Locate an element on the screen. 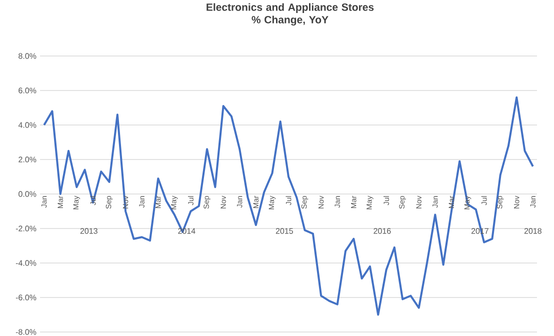  y-tick-label: 8.0% is located at coordinates (27, 56).